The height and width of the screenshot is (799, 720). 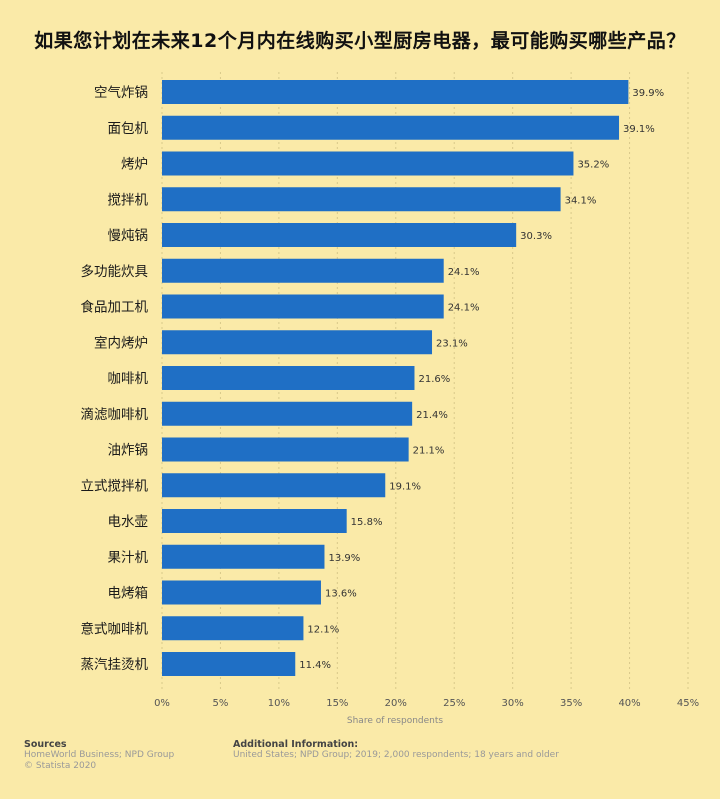 What do you see at coordinates (581, 200) in the screenshot?
I see `value-label: 34.1%` at bounding box center [581, 200].